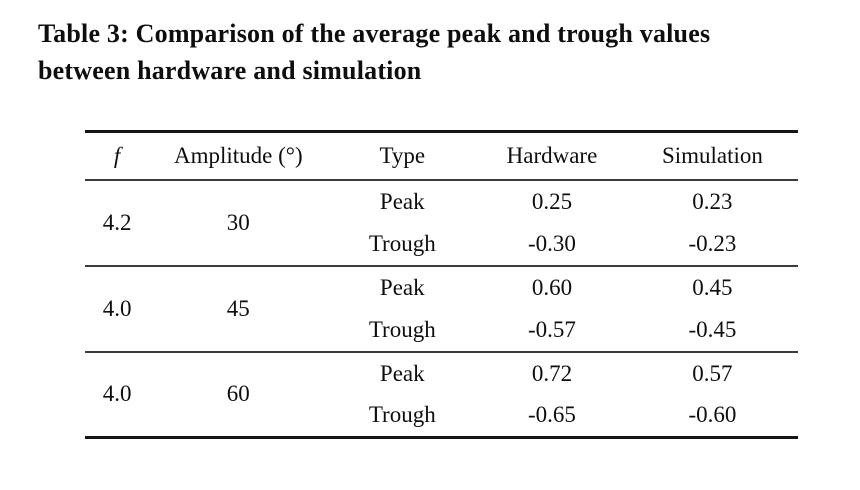 This screenshot has height=490, width=860. What do you see at coordinates (712, 155) in the screenshot?
I see `col-header-simulation: Simulation` at bounding box center [712, 155].